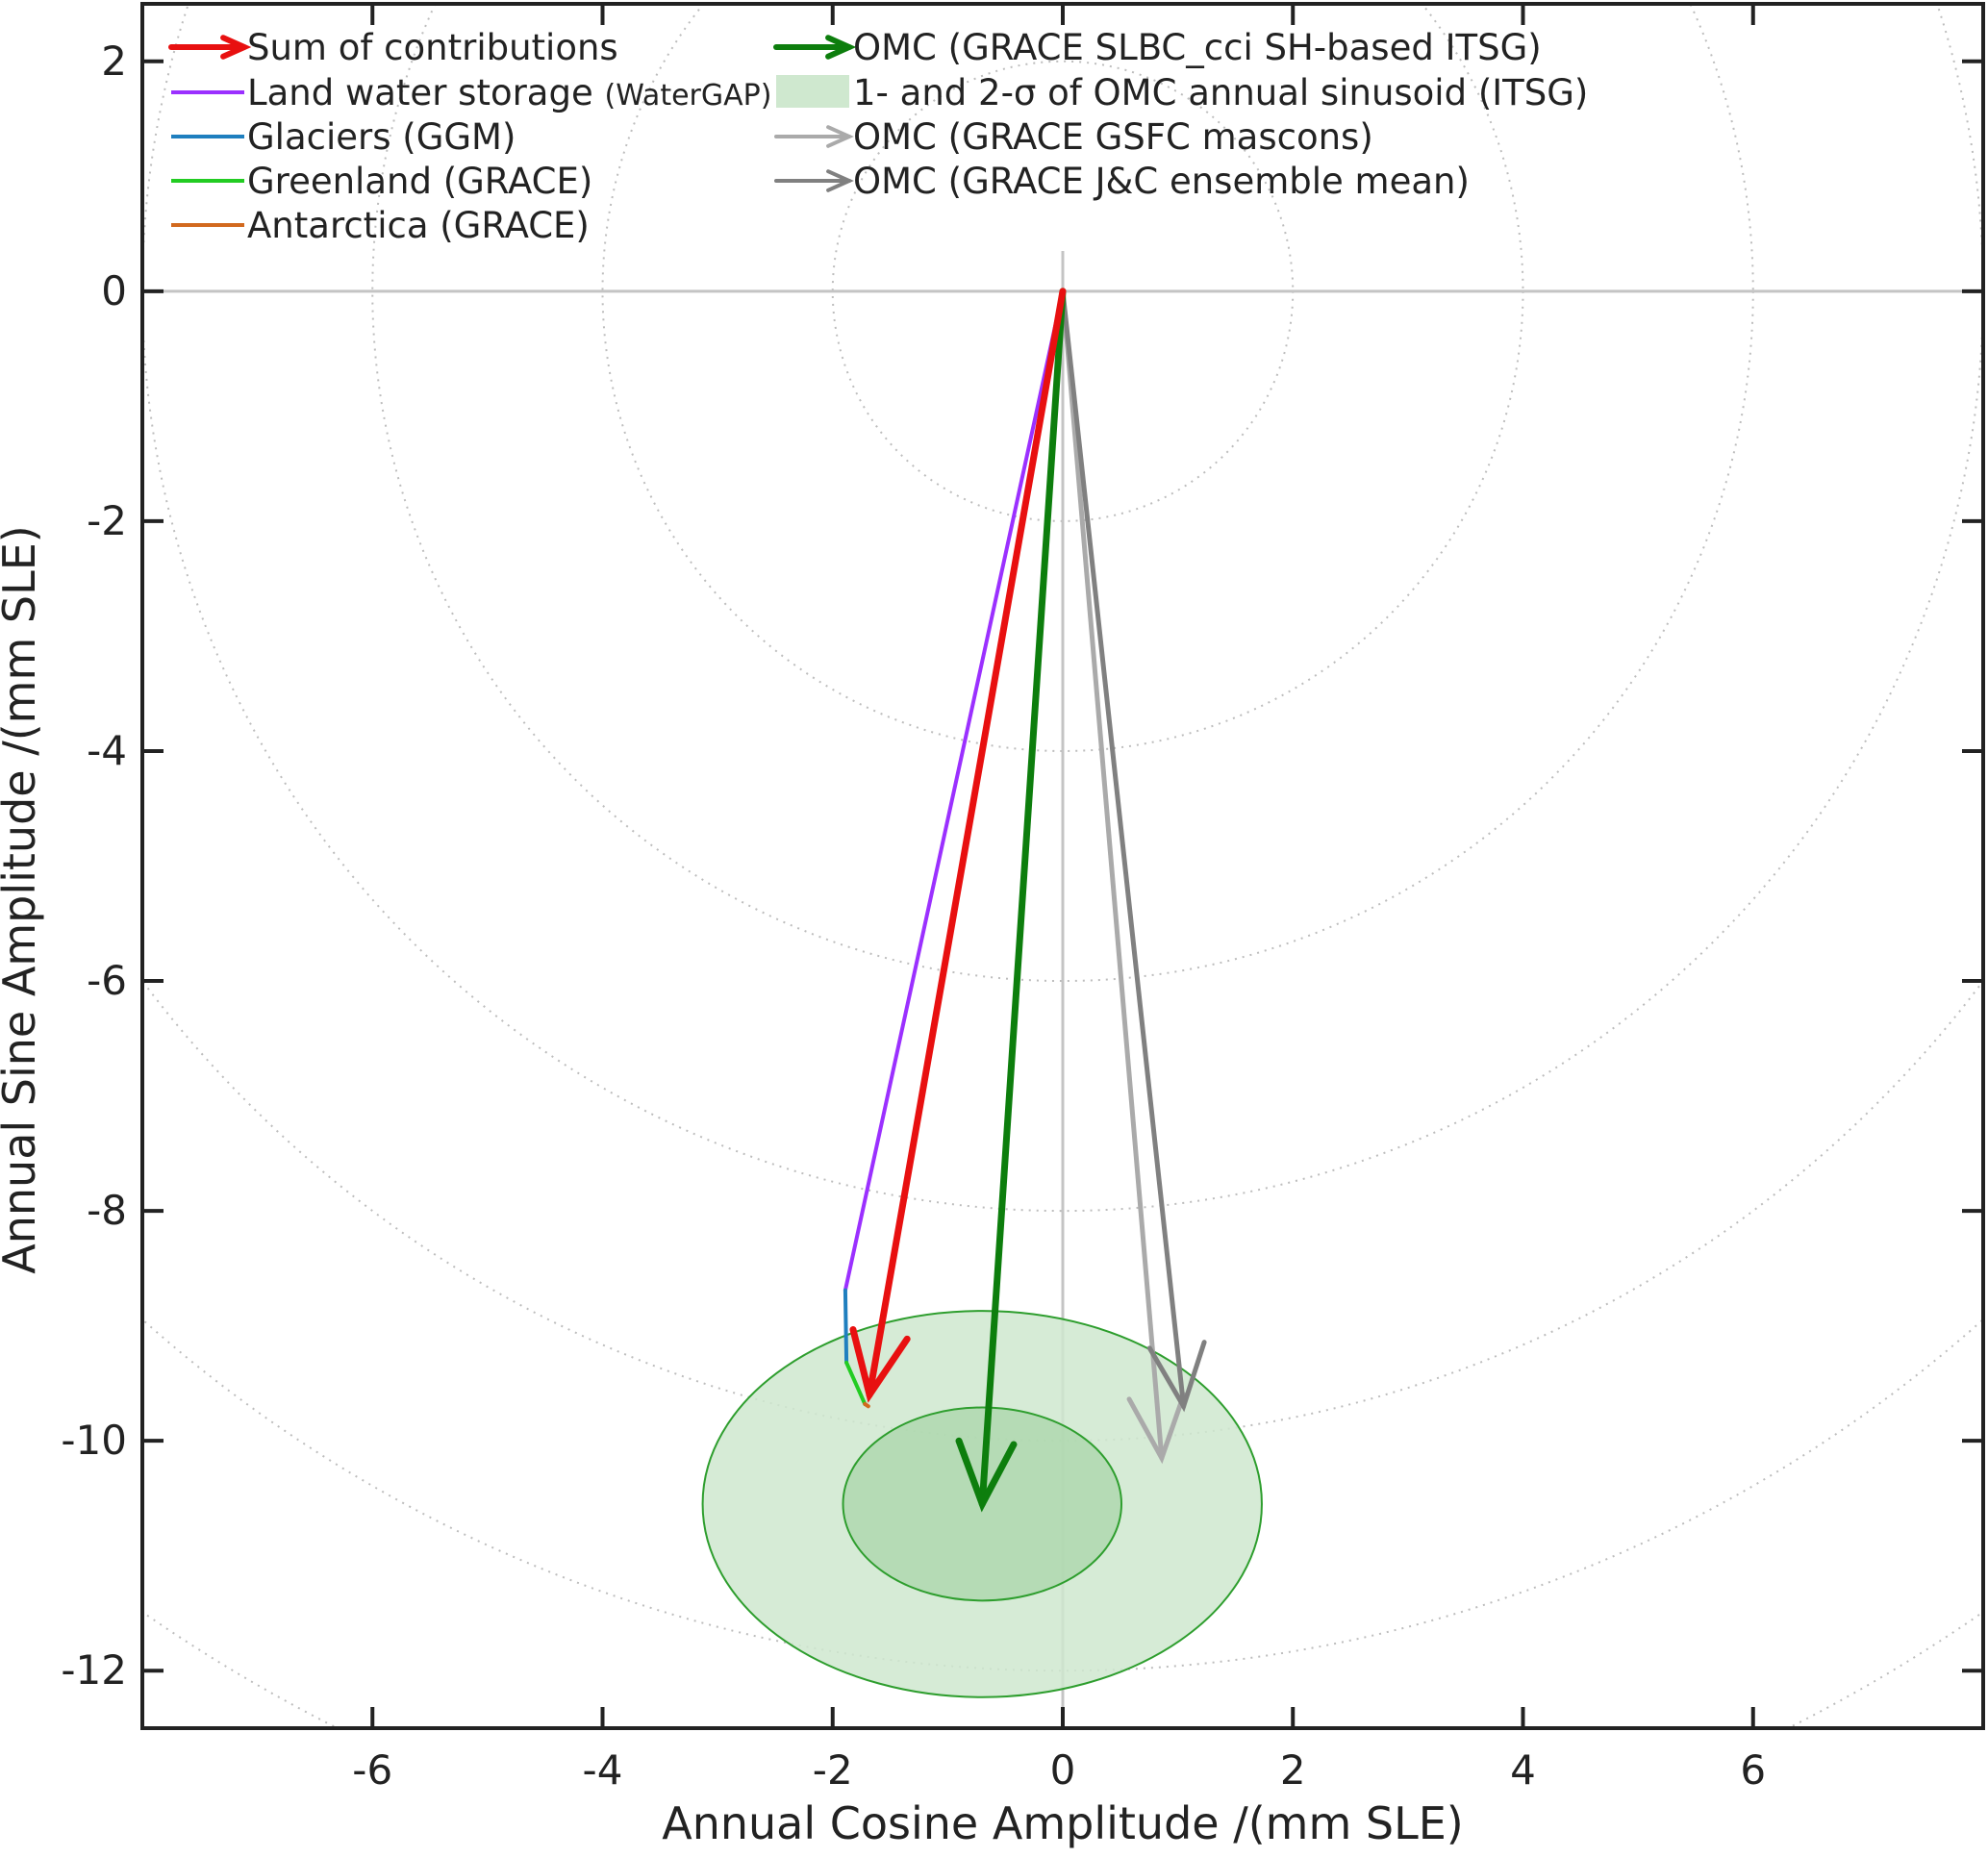 This screenshot has height=1858, width=1988. What do you see at coordinates (236, 47) in the screenshot?
I see `legend-symbol-col1-1-head` at bounding box center [236, 47].